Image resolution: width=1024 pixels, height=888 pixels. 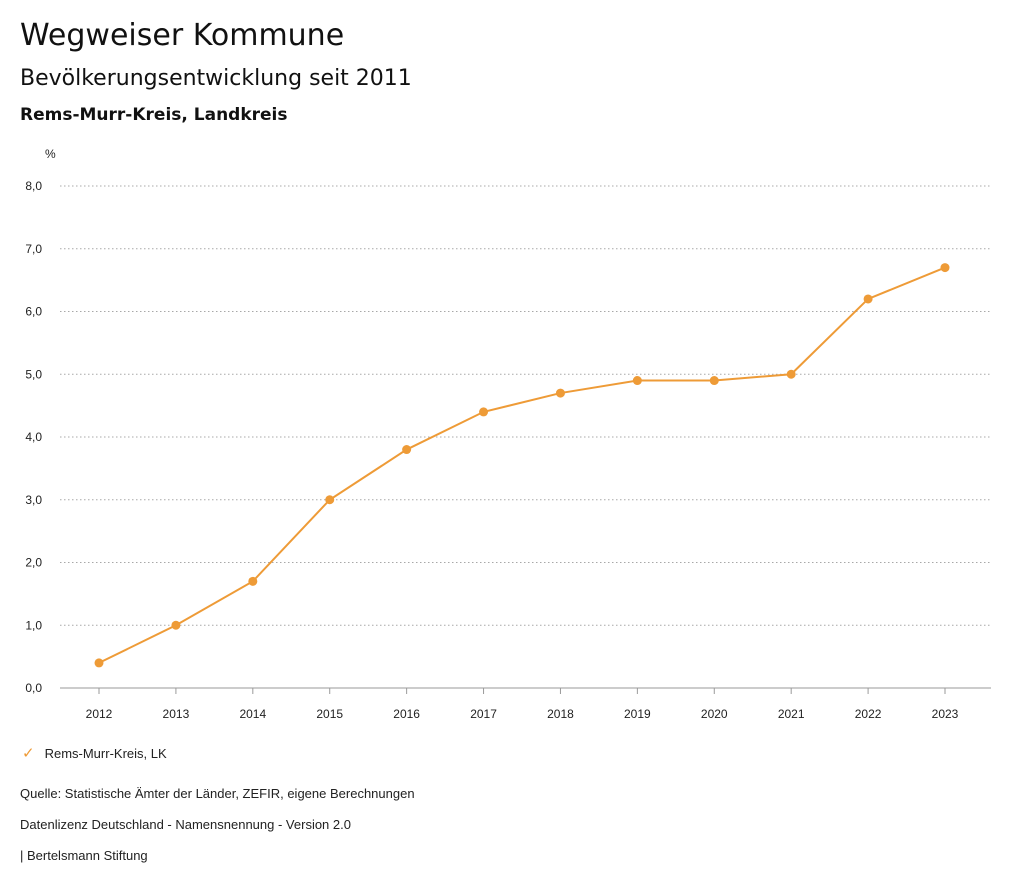 What do you see at coordinates (105, 753) in the screenshot?
I see `legend-label: Rems-Murr-Kreis, LK` at bounding box center [105, 753].